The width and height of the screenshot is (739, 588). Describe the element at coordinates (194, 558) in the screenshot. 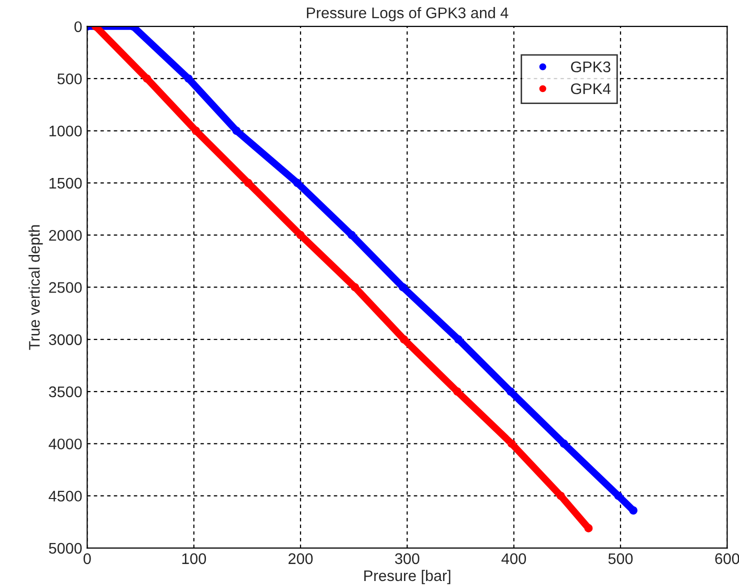

I see `x-tick-label: 100` at that location.